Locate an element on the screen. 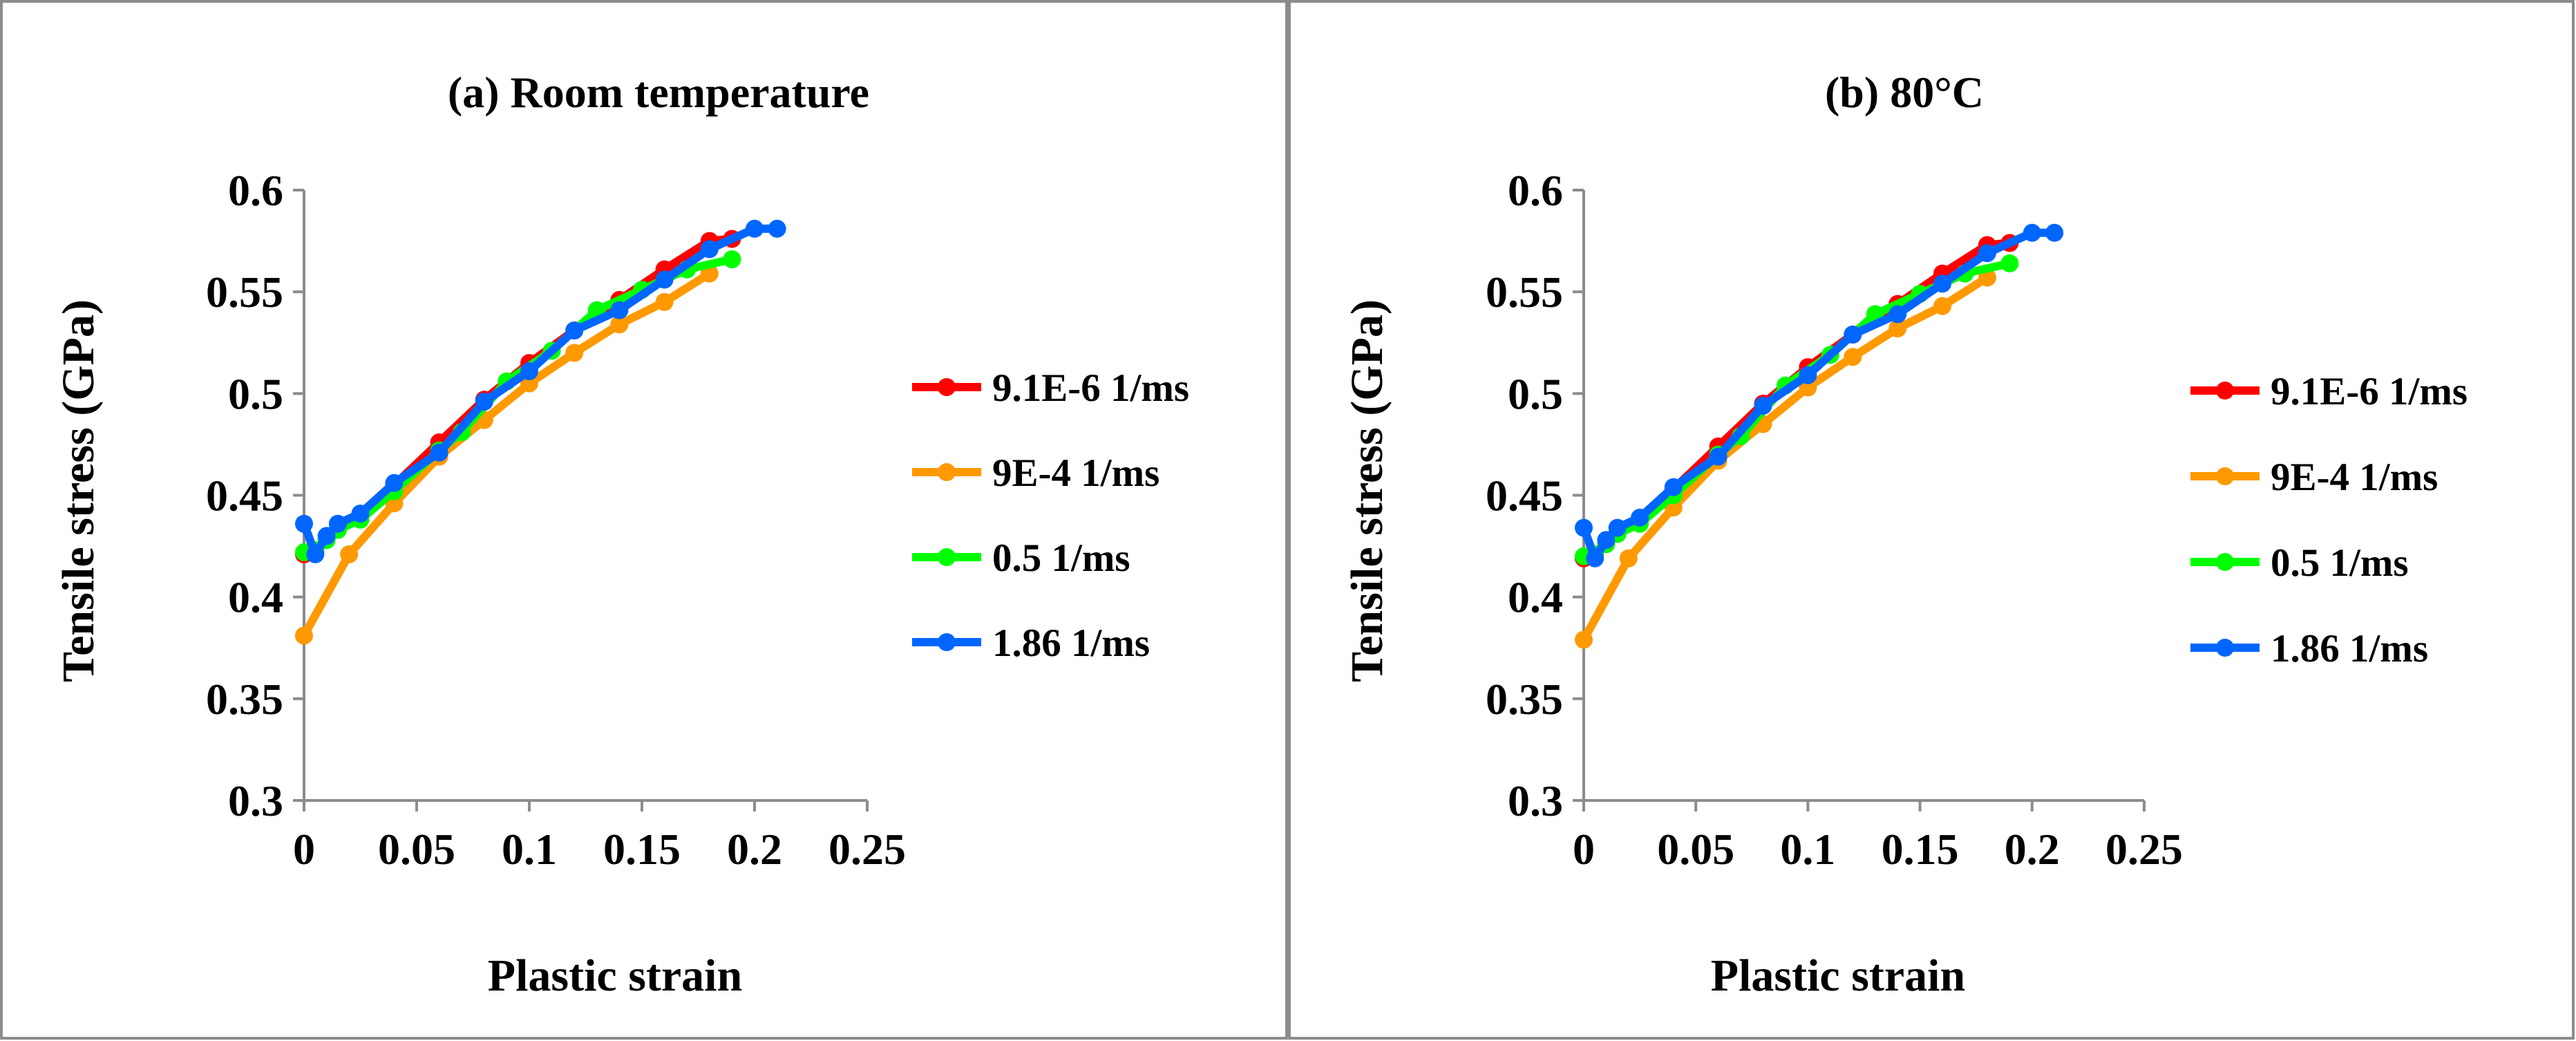 The height and width of the screenshot is (1041, 2576). chart-title: (b) 80°C is located at coordinates (1904, 93).